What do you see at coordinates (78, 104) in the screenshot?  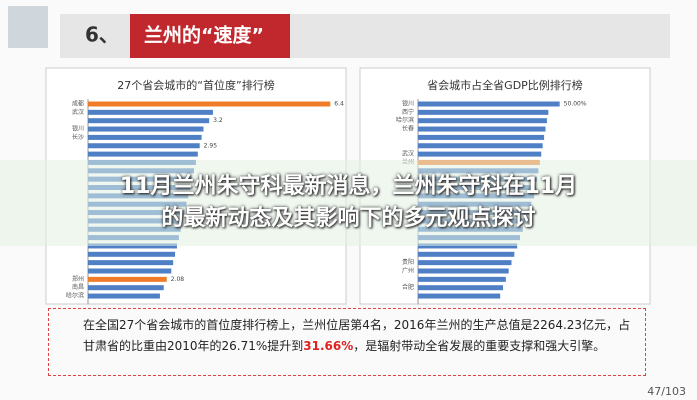 I see `category-label: 成都` at bounding box center [78, 104].